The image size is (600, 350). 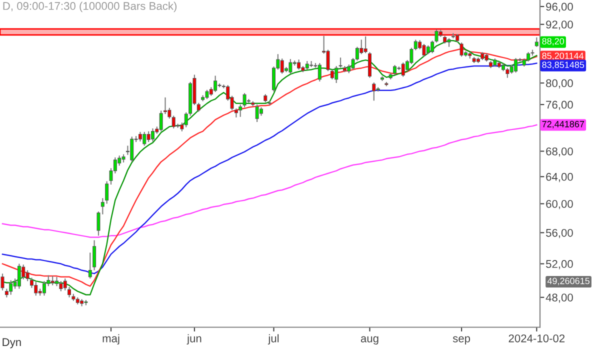 I want to click on y-tick-label: 76,00, so click(x=559, y=105).